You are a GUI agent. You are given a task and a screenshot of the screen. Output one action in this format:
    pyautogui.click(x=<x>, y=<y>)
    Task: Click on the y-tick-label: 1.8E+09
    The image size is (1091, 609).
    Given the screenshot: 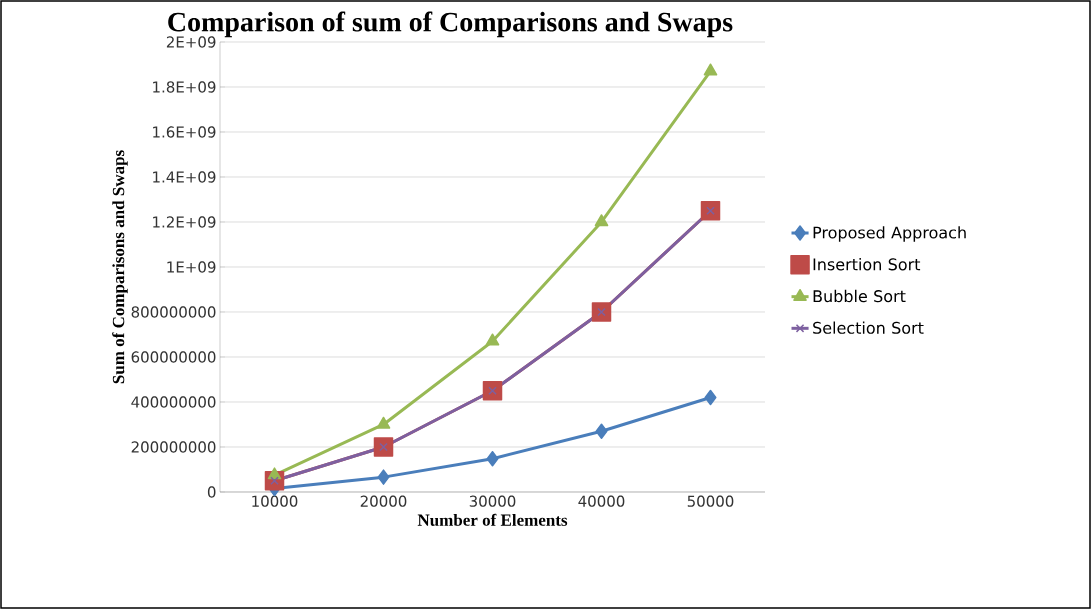 What is the action you would take?
    pyautogui.click(x=184, y=87)
    